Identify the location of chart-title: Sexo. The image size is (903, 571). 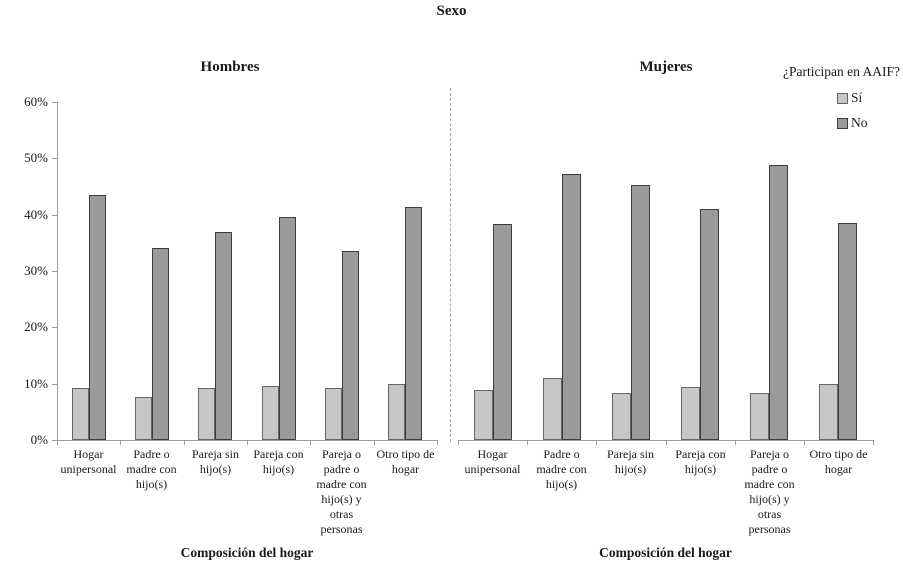
(451, 11).